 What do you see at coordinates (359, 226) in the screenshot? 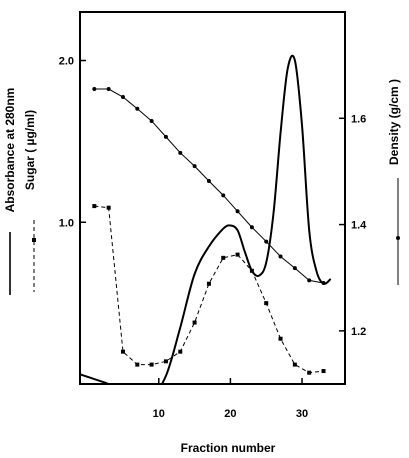
I see `right-tick-label-1: 1.4` at bounding box center [359, 226].